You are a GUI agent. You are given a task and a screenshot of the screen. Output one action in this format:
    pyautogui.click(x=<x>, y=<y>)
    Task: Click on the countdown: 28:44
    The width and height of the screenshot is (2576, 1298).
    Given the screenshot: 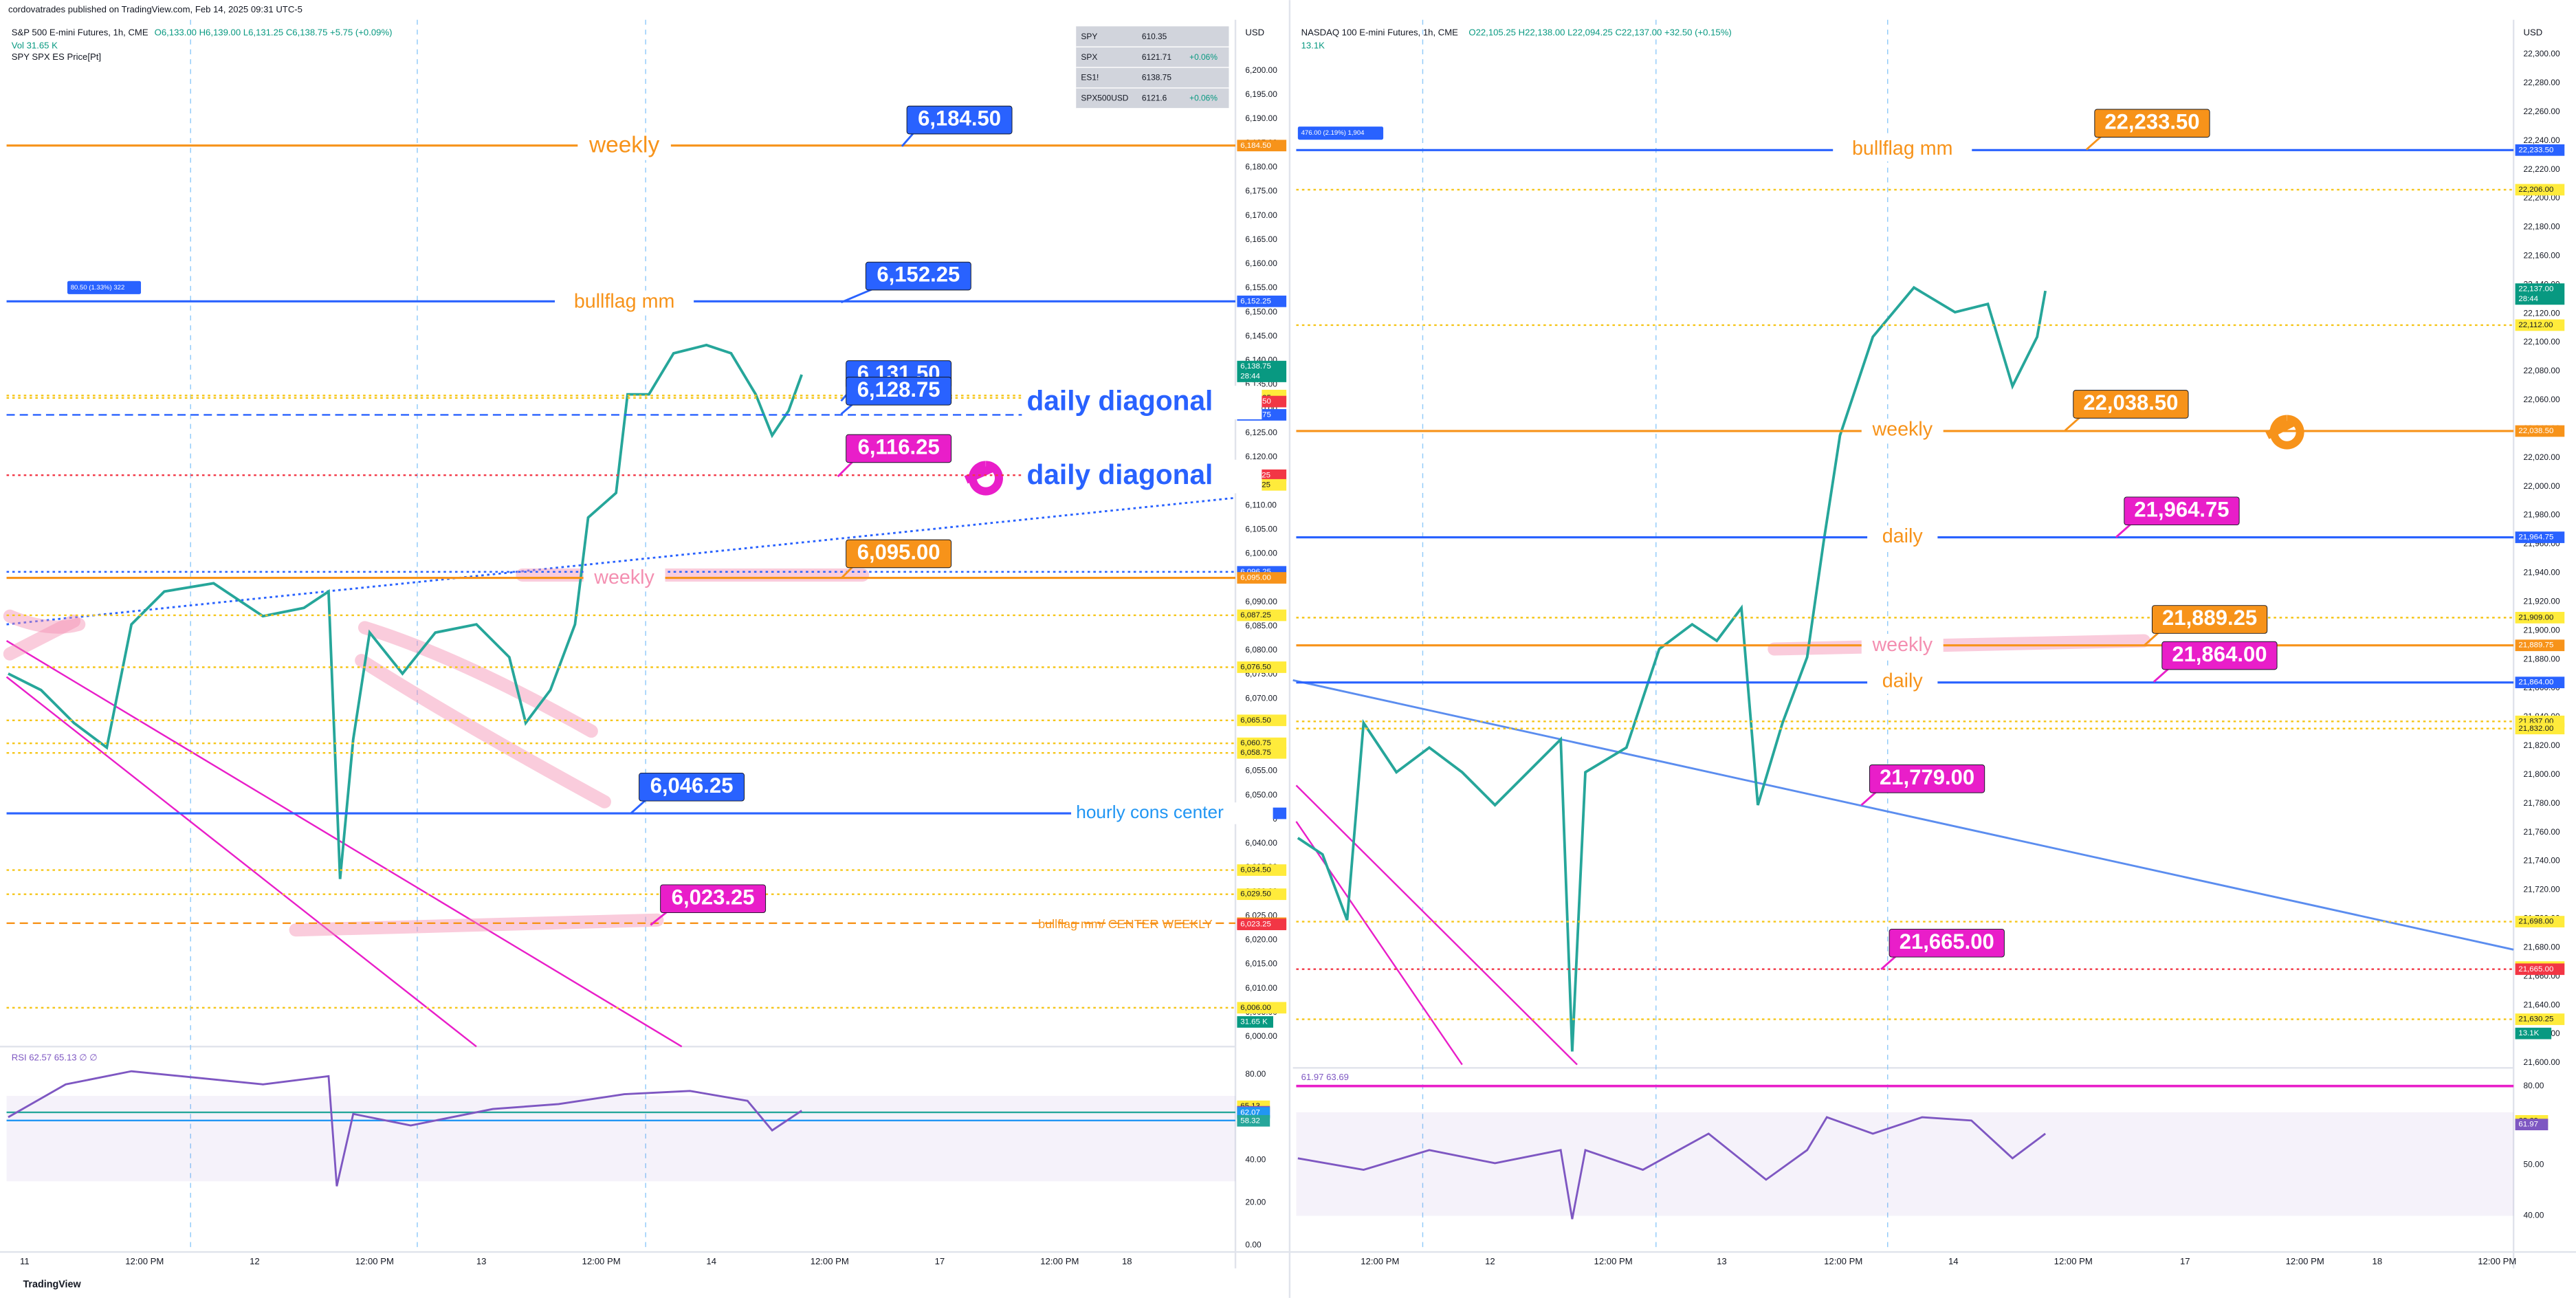 What is the action you would take?
    pyautogui.click(x=2528, y=299)
    